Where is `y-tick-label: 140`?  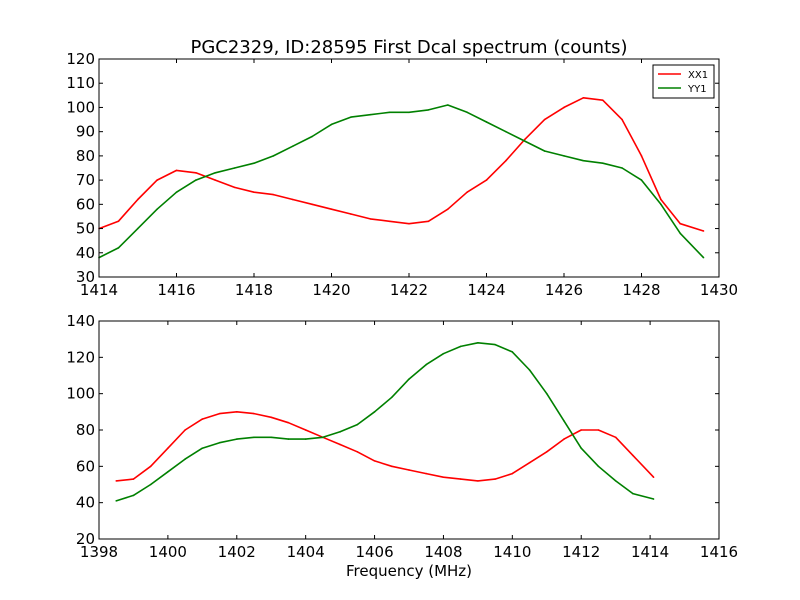
y-tick-label: 140 is located at coordinates (80, 321).